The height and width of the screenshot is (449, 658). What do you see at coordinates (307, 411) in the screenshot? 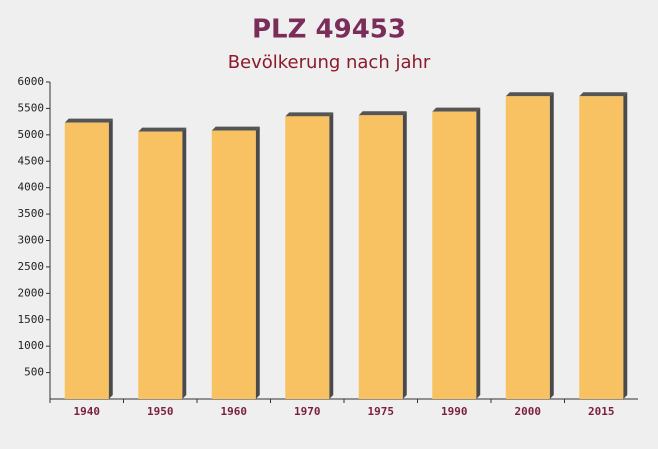
I see `x-tick-label: 1970` at bounding box center [307, 411].